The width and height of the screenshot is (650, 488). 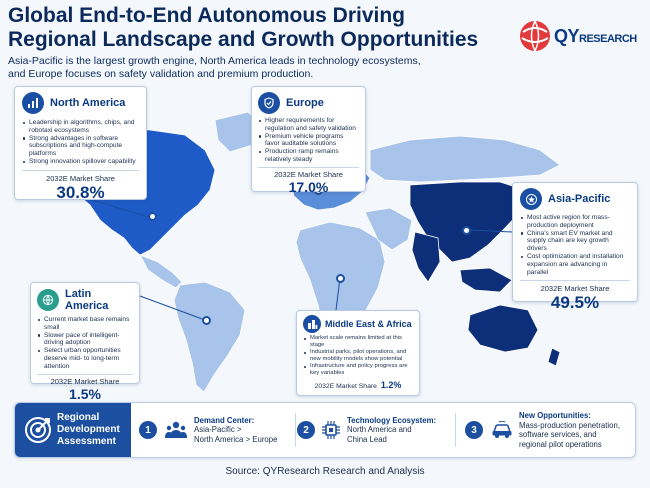 What do you see at coordinates (152, 216) in the screenshot?
I see `north-america-pin` at bounding box center [152, 216].